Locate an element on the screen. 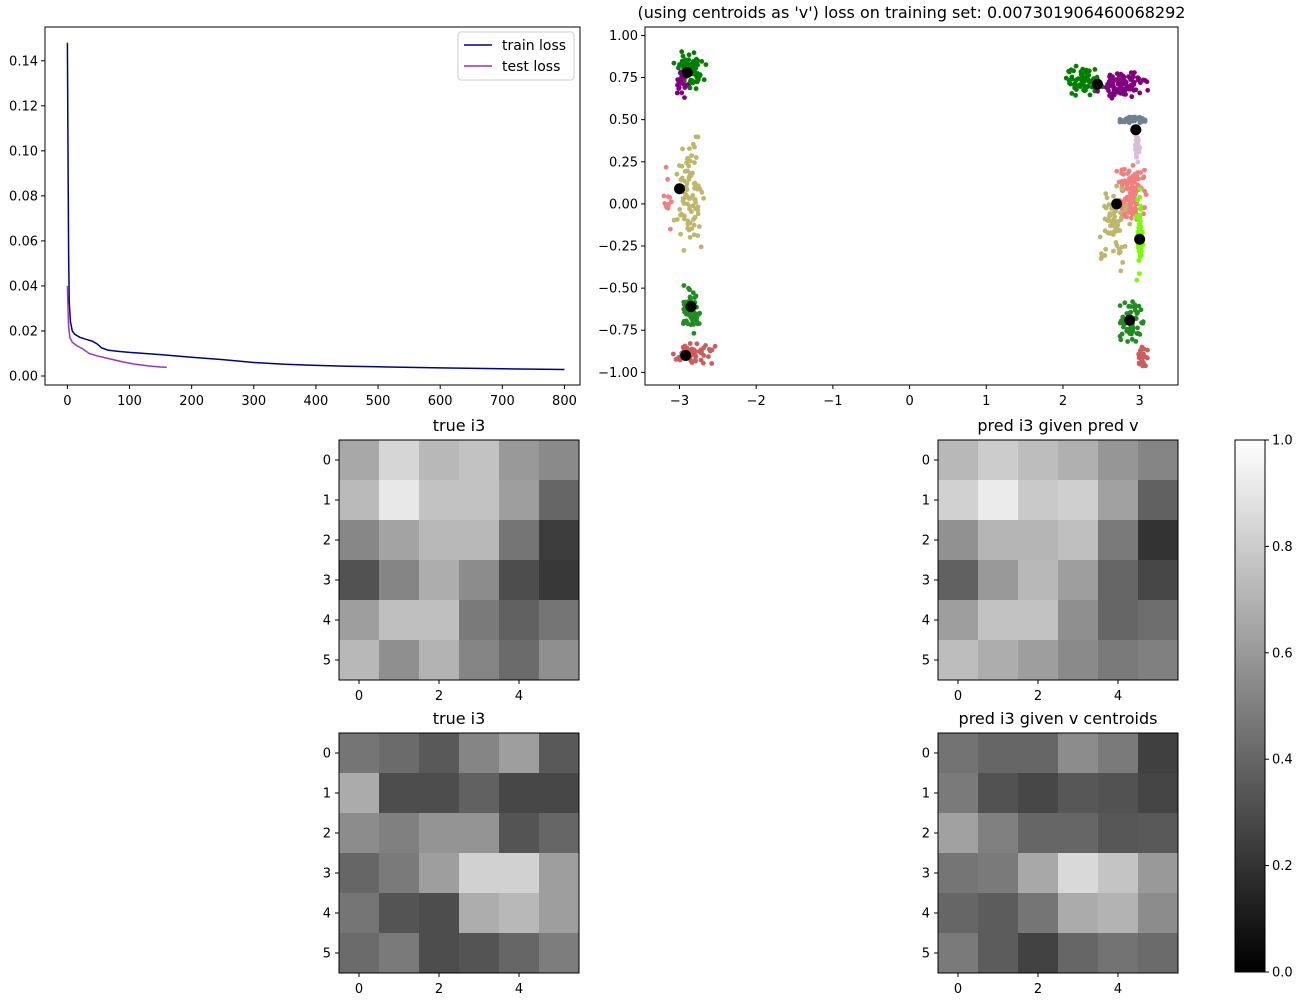 Image resolution: width=1300 pixels, height=1000 pixels. y-tick-label: 0 is located at coordinates (926, 754).